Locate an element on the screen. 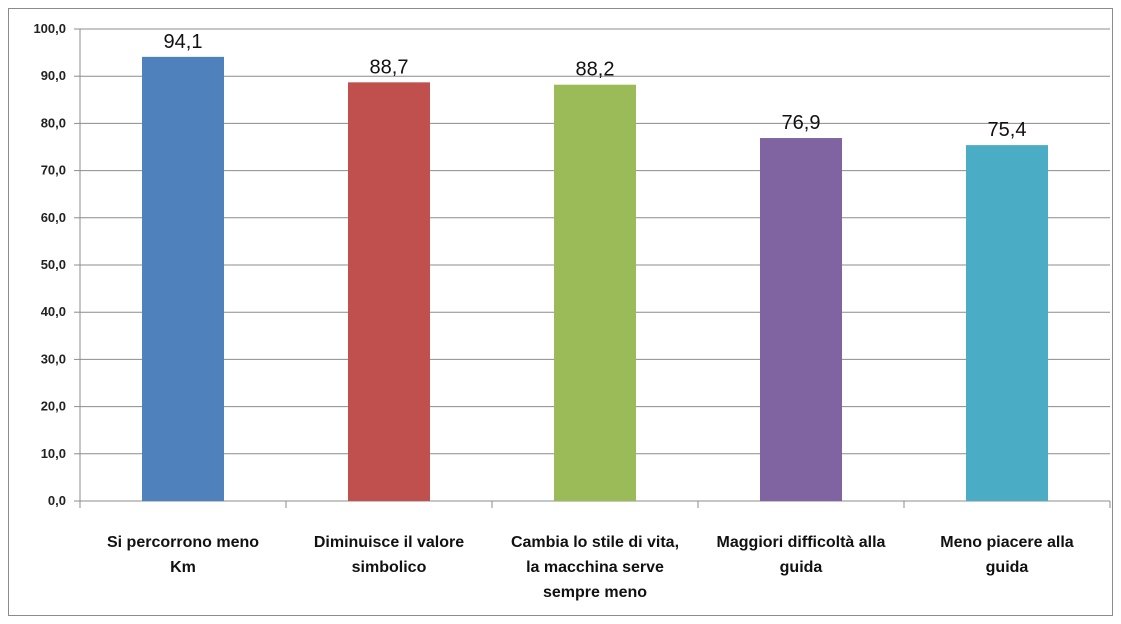 The width and height of the screenshot is (1121, 624). y-tick-label: 20,0 is located at coordinates (53, 406).